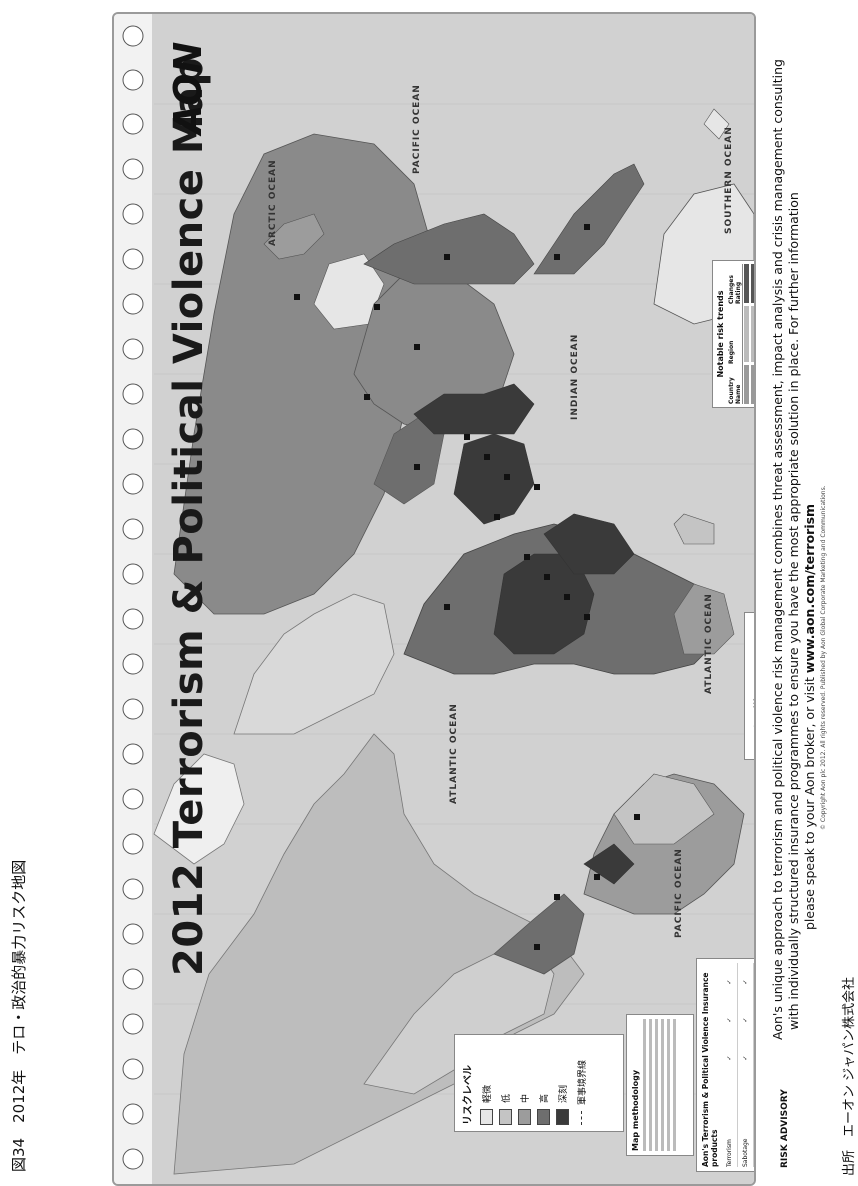 This screenshot has height=1186, width=858. What do you see at coordinates (709, 643) in the screenshot?
I see `ocean-label-atlantic-south: ATLANTIC OCEAN` at bounding box center [709, 643].